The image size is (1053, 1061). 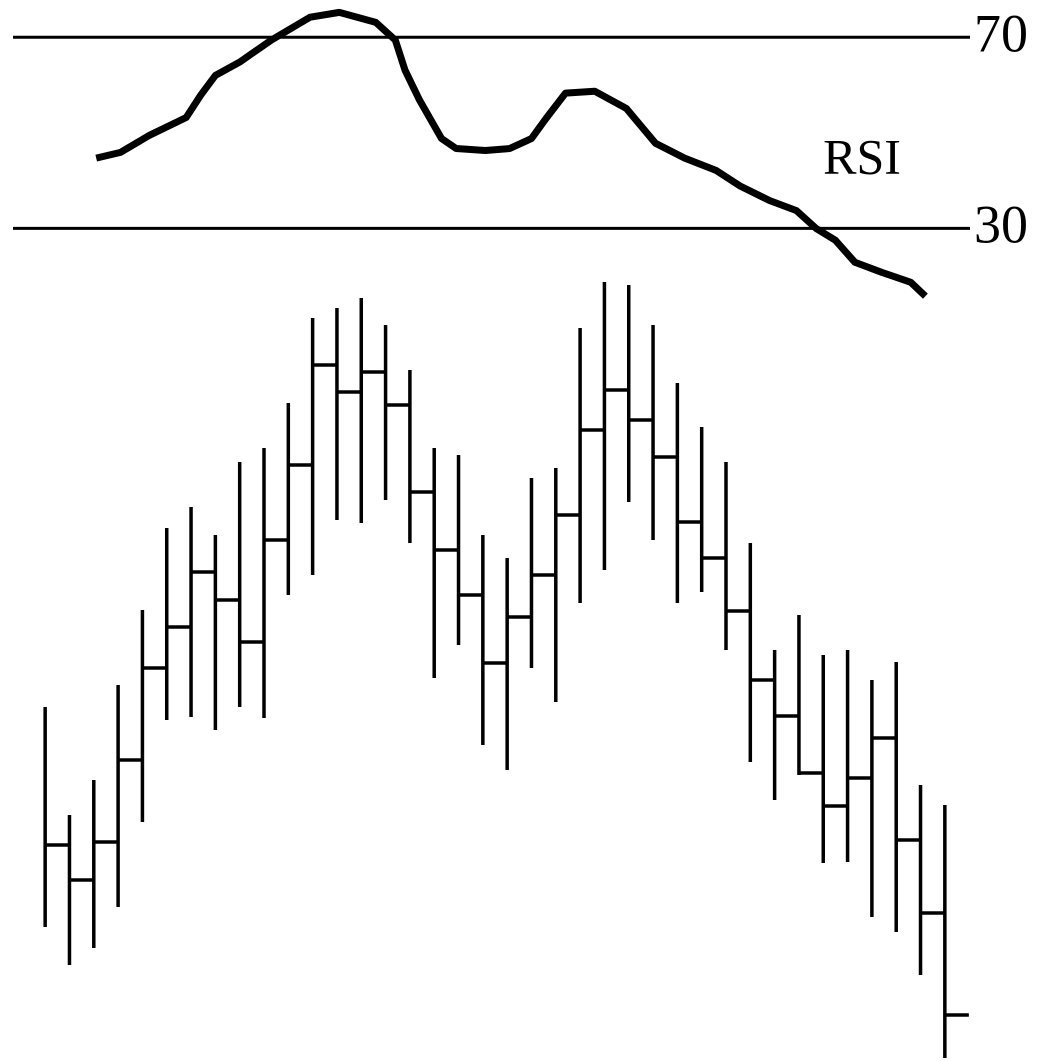 I want to click on y-tick-label: 30, so click(x=1001, y=225).